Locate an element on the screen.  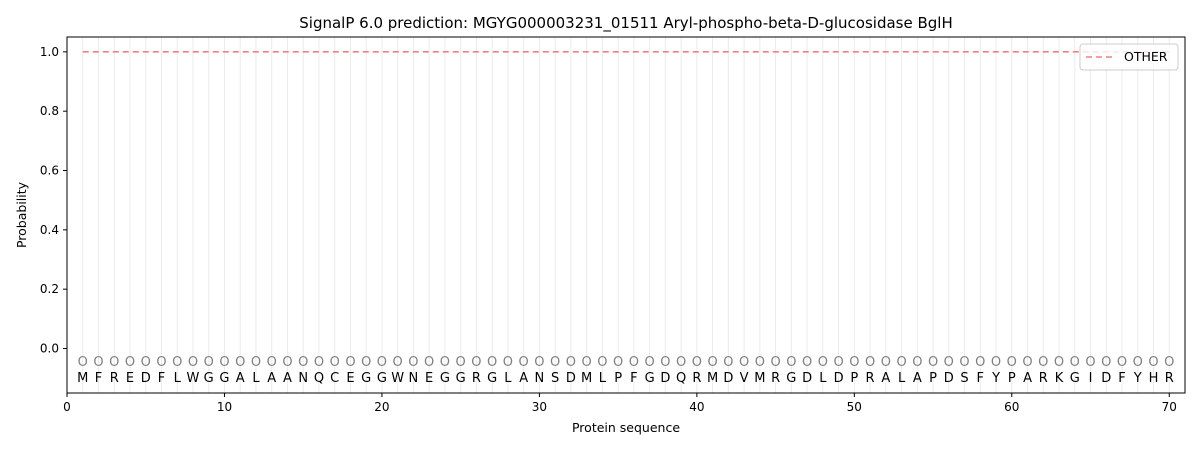
x-axis-ticks: 0 10 20 30 40 50 60 70 is located at coordinates (620, 403).